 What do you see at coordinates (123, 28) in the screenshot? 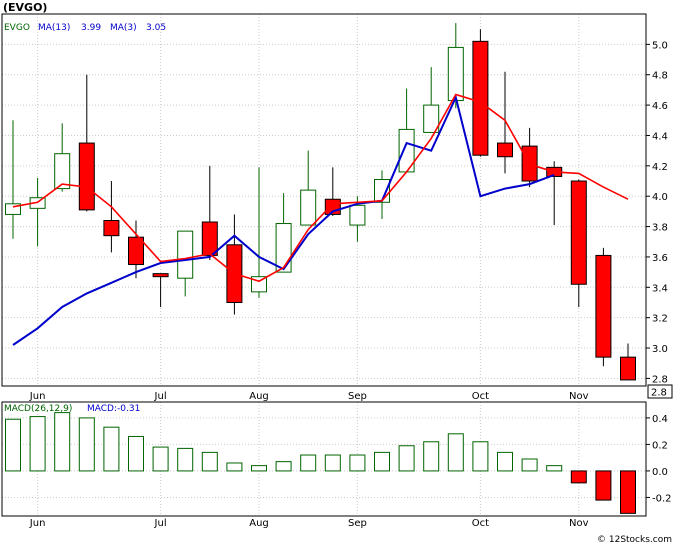
I see `legend-ma3-label: MA(3)` at bounding box center [123, 28].